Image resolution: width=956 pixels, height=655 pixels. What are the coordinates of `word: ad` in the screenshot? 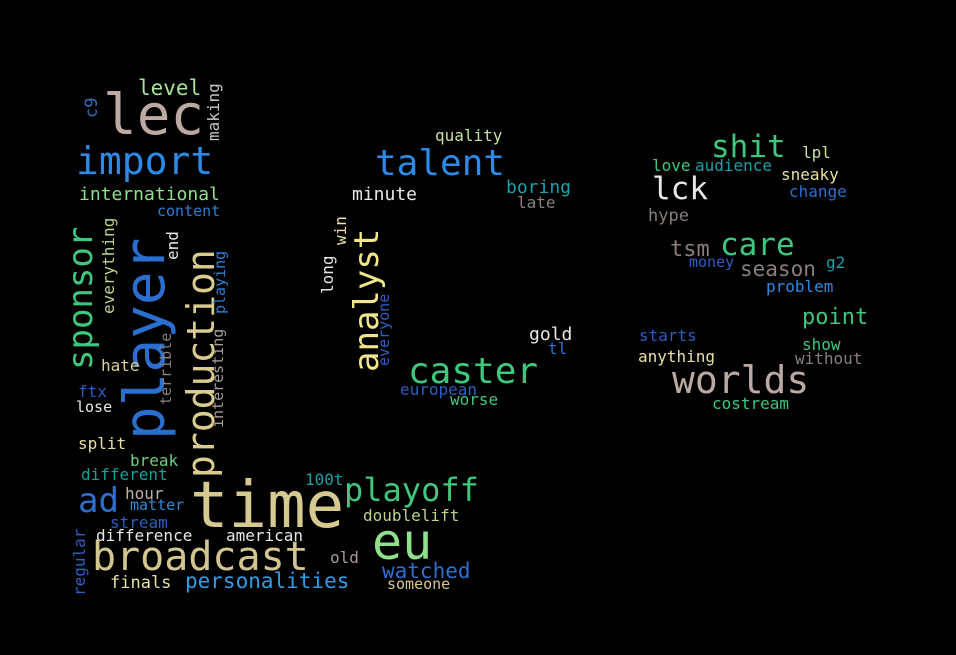 It's located at (98, 501).